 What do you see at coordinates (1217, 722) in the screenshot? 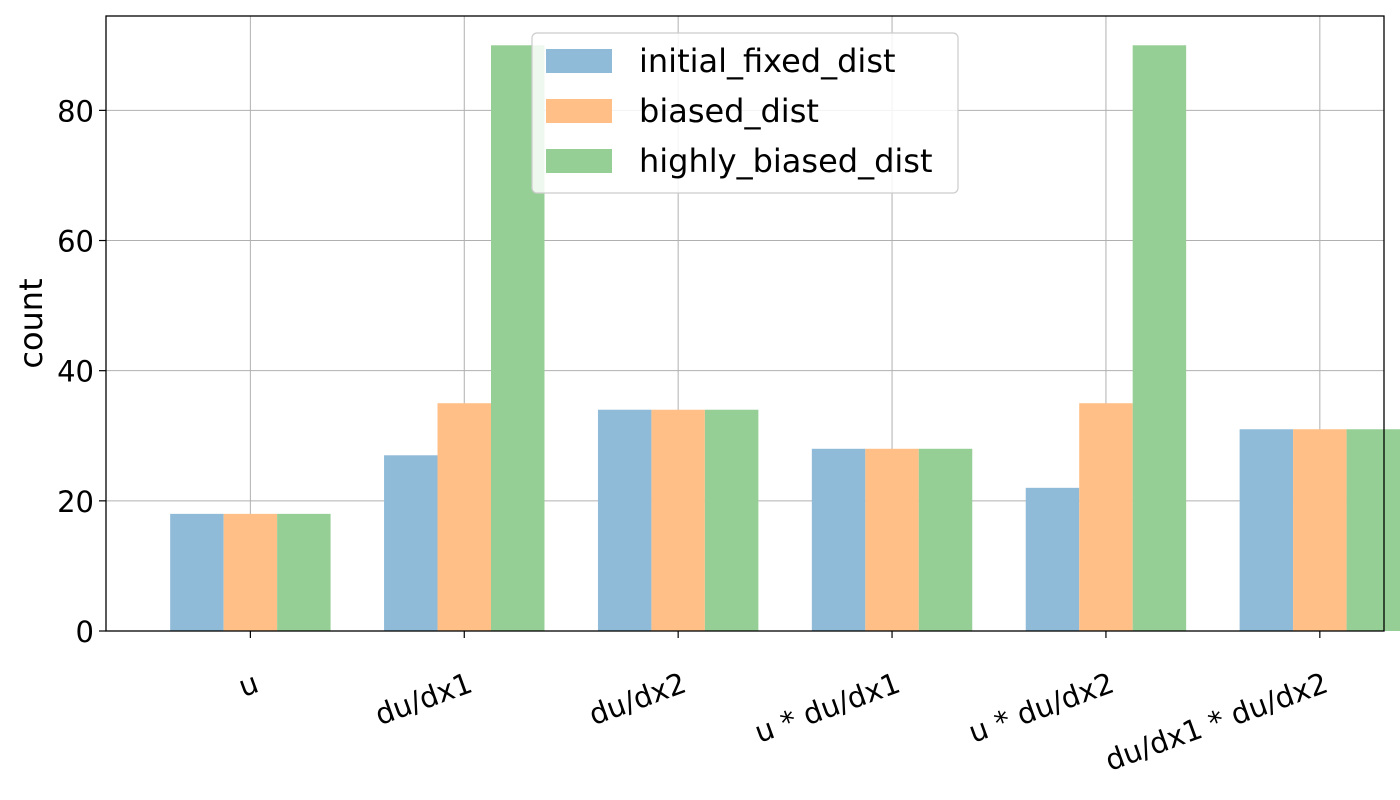
I see `x-tick-label: du/dx1 * du/dx2` at bounding box center [1217, 722].